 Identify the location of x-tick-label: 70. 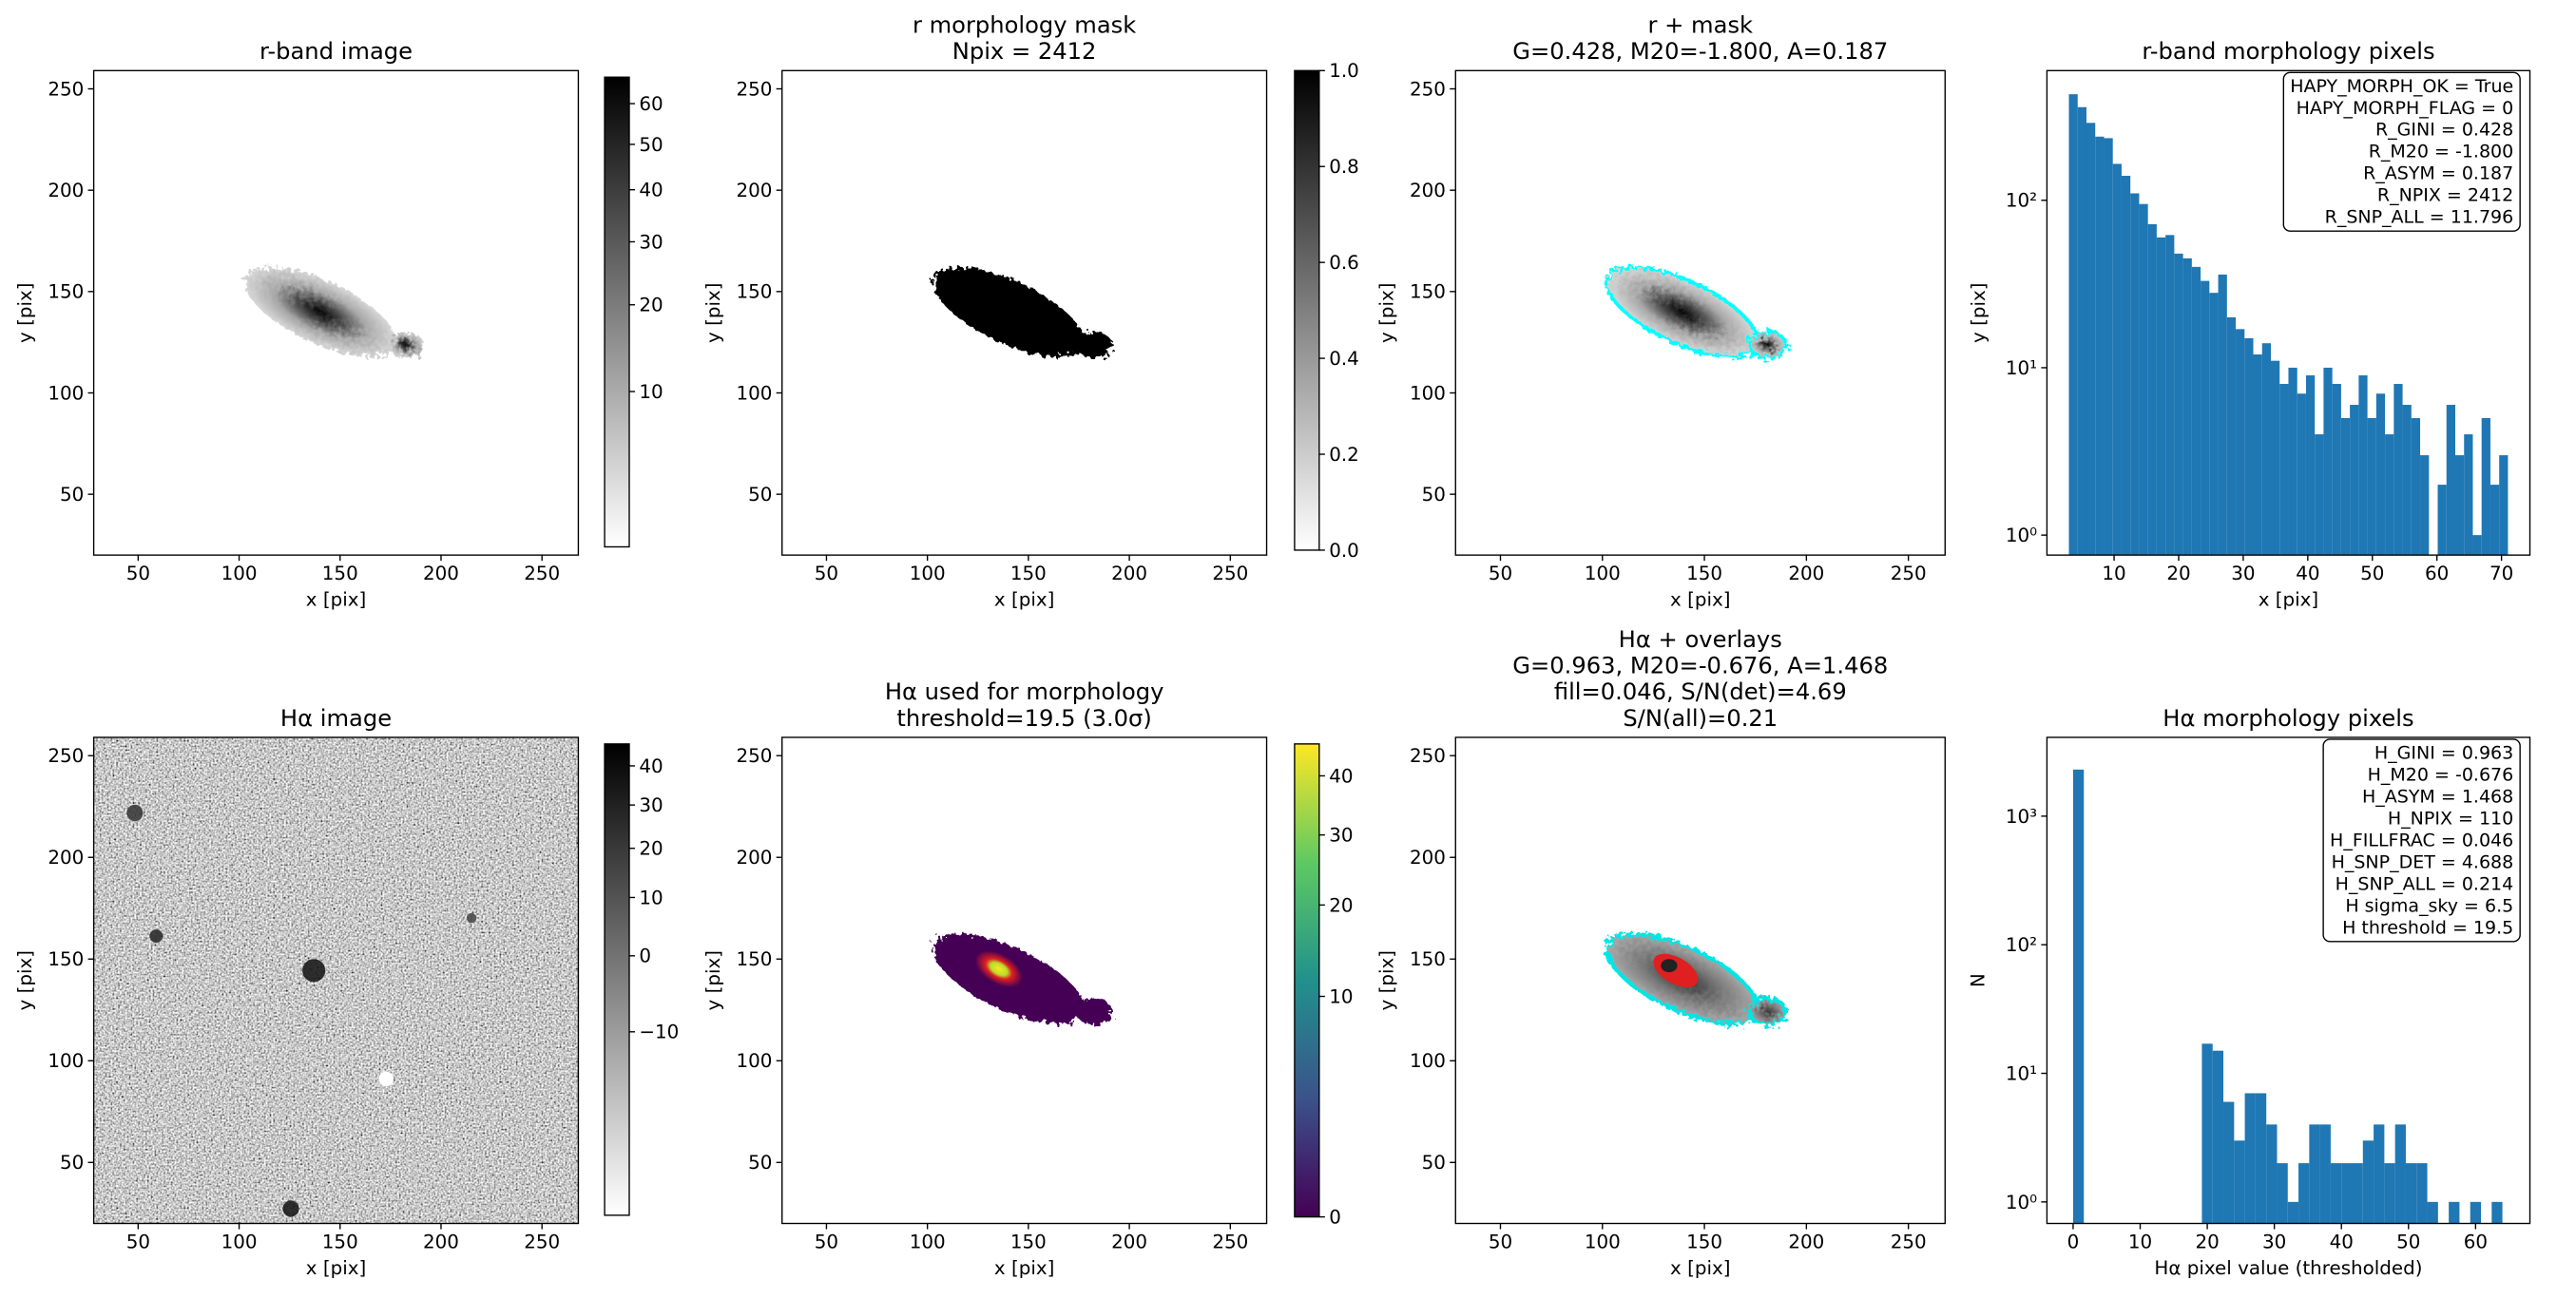
(2501, 573).